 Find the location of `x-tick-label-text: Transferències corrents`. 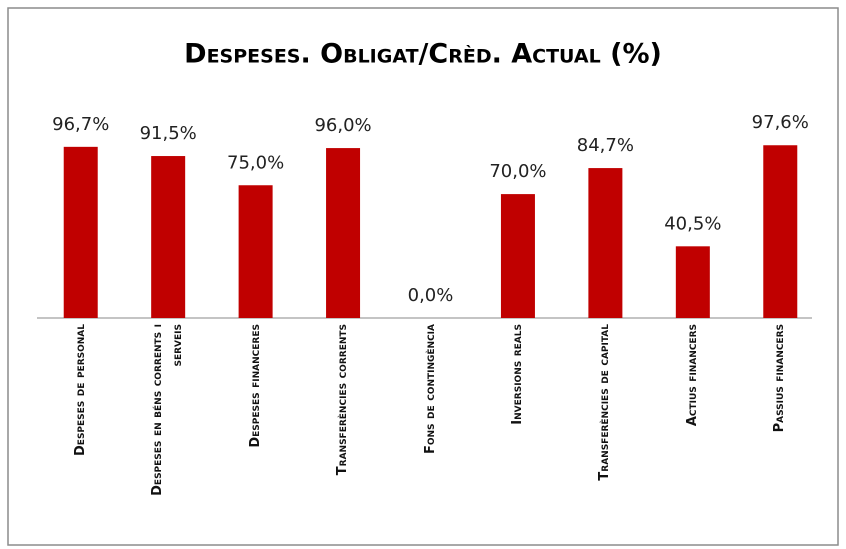

x-tick-label-text: Transferències corrents is located at coordinates (343, 400).